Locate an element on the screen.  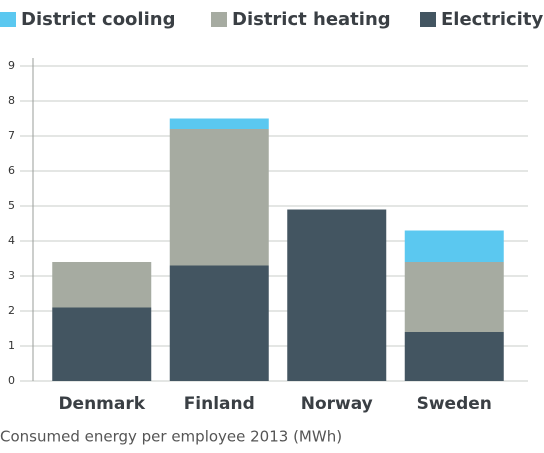
y-tick-label: 0 is located at coordinates (11, 380).